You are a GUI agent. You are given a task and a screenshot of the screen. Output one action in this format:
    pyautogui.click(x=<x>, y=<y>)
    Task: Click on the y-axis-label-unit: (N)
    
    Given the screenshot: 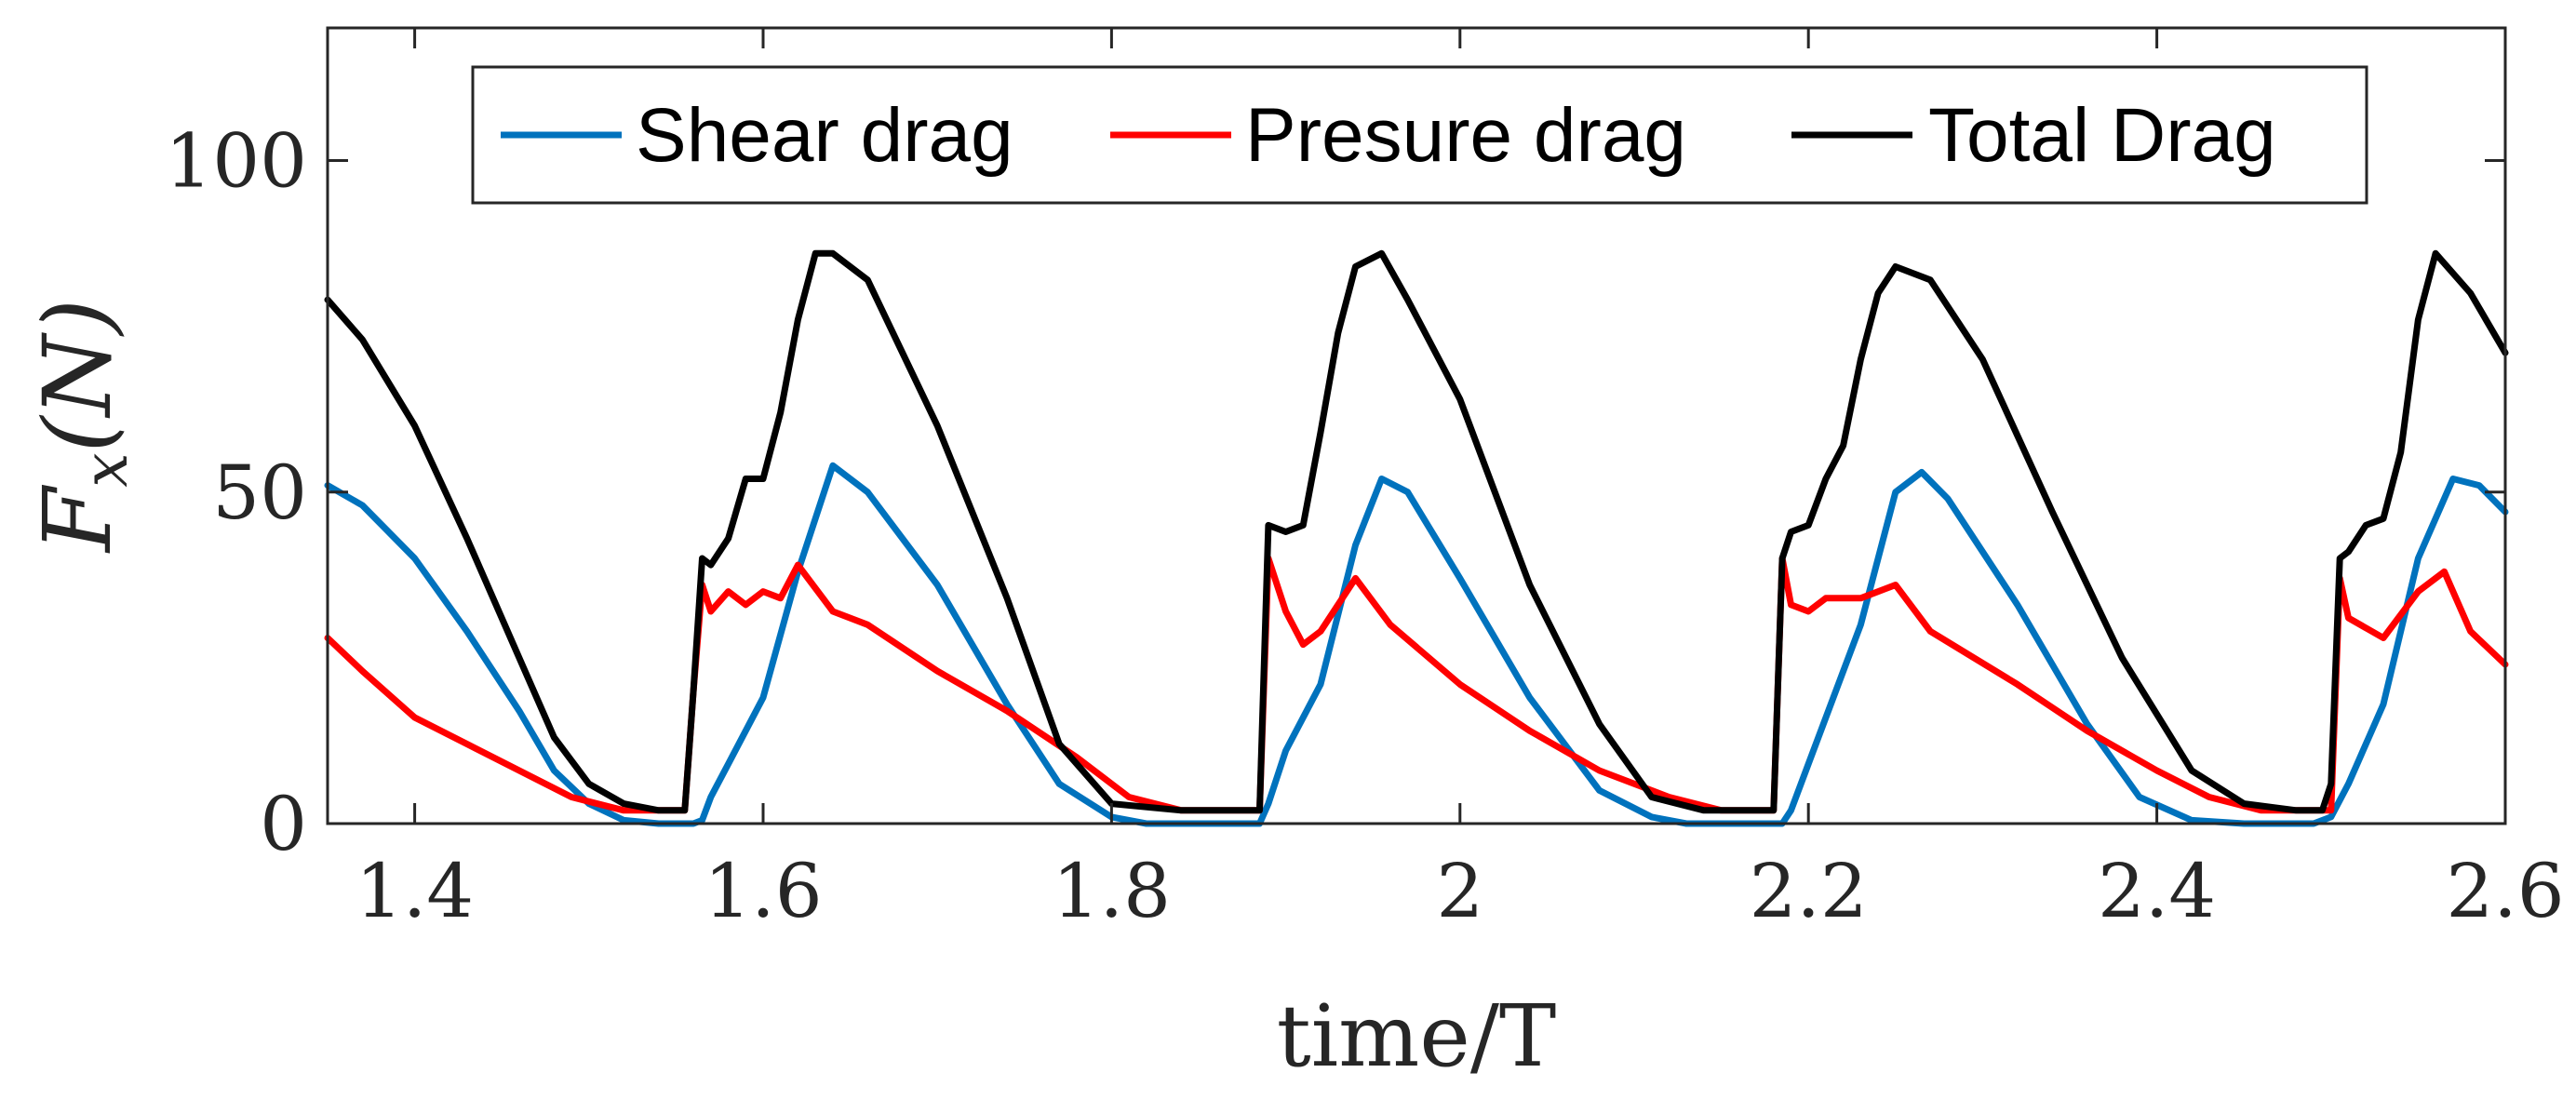 What is the action you would take?
    pyautogui.click(x=77, y=376)
    